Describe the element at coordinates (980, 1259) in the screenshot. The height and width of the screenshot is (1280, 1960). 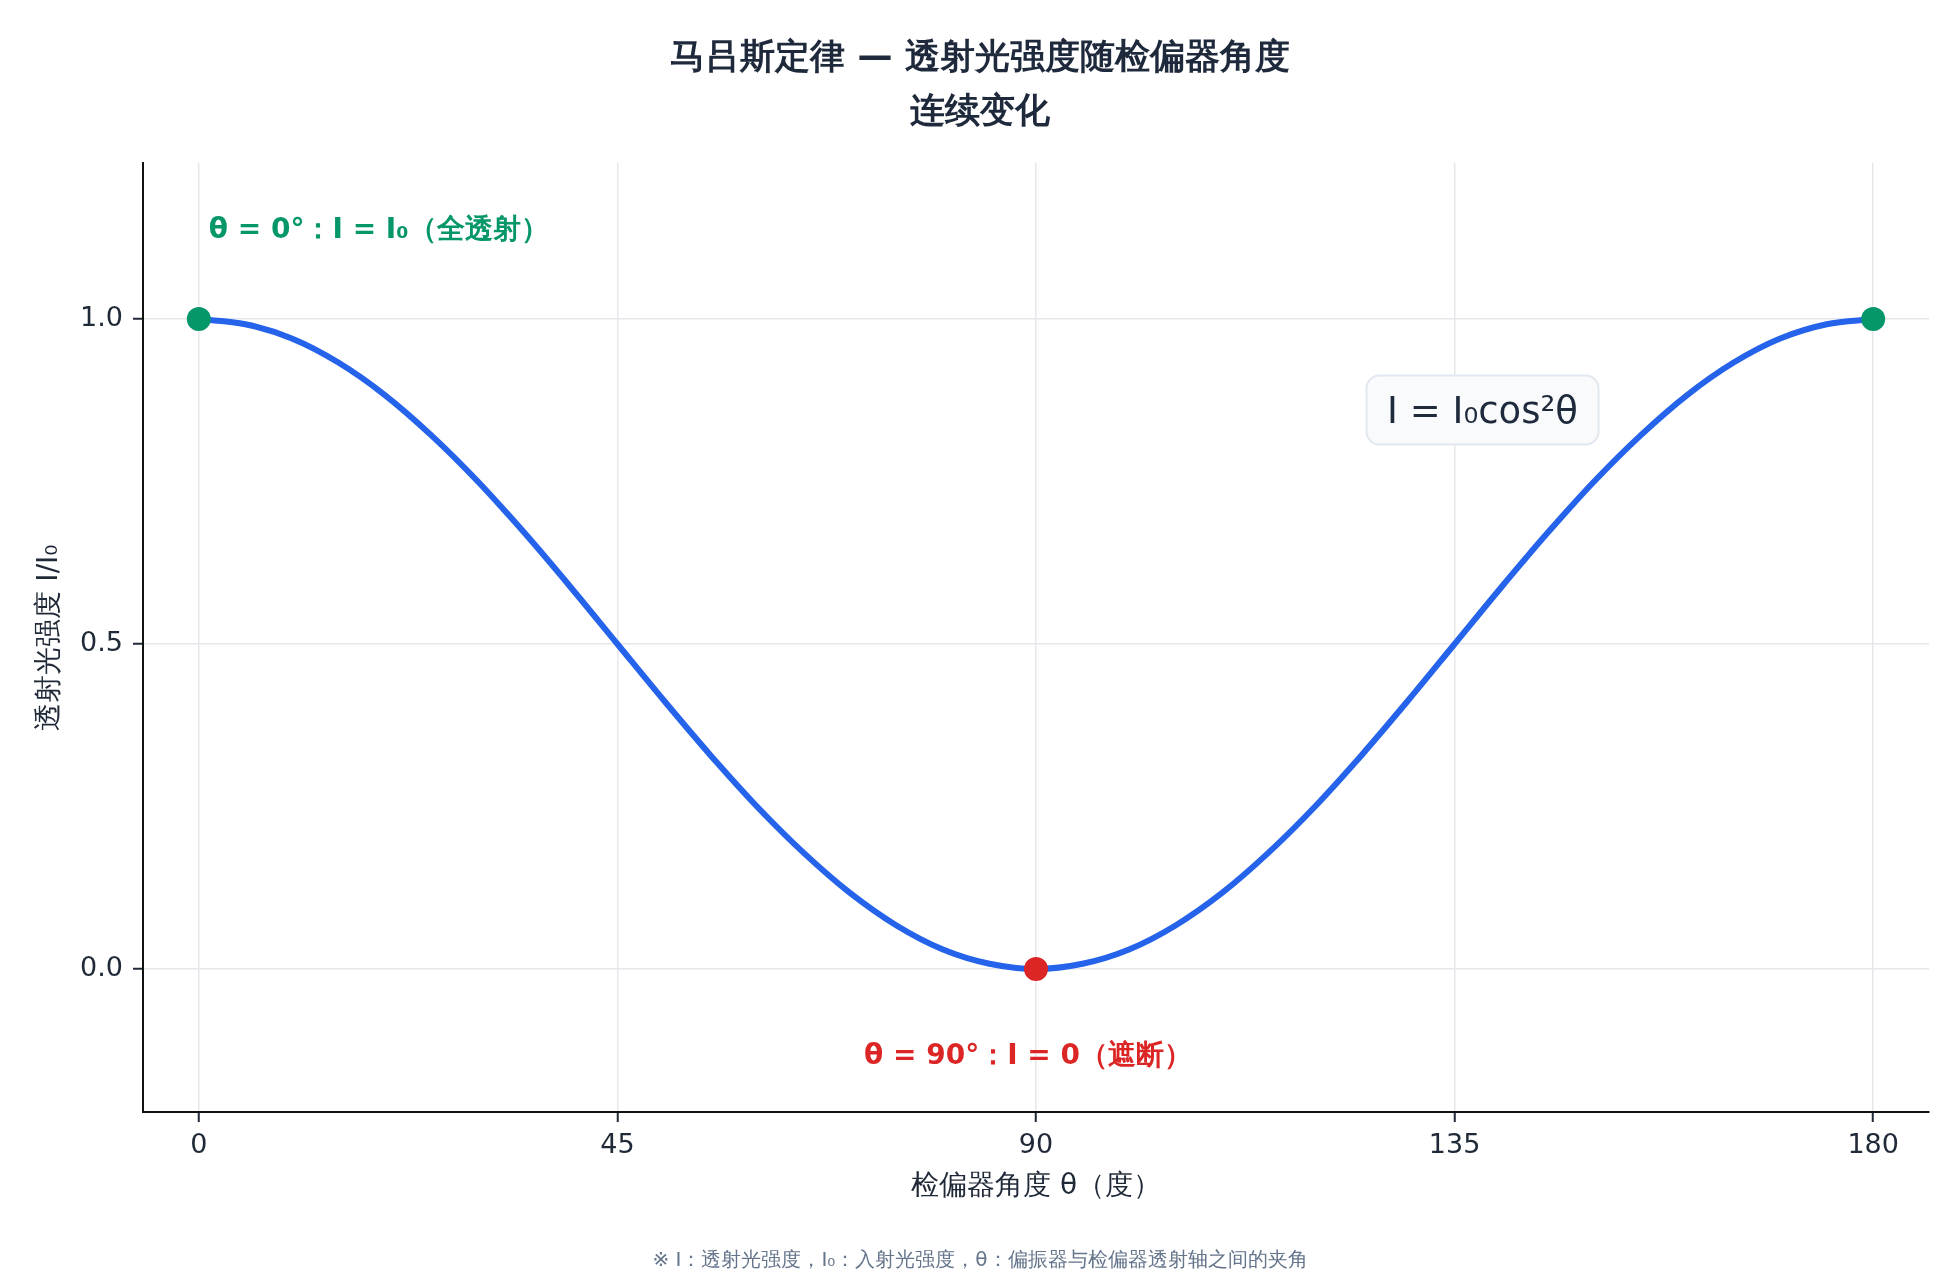
I see `text: ※ I：透射光强度，I₀：入射光强度，θ：偏振器与检偏器透射轴之间的夹角` at that location.